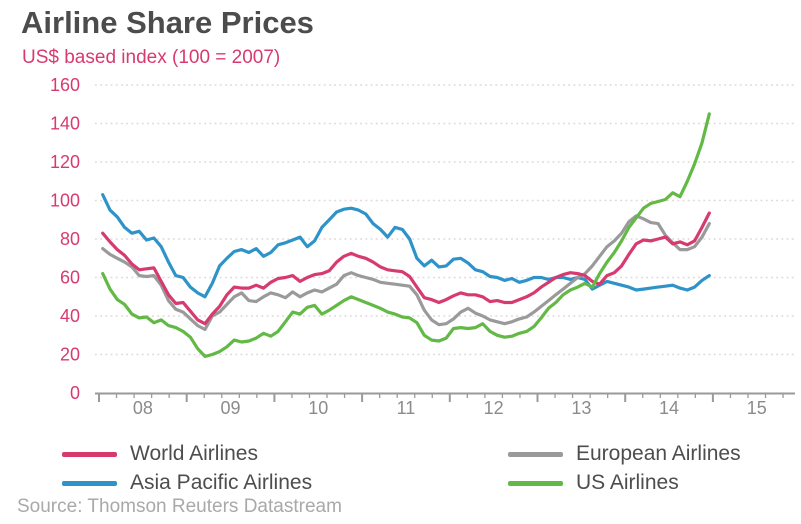 The width and height of the screenshot is (801, 524). Describe the element at coordinates (231, 408) in the screenshot. I see `x-tick-label: 09` at that location.